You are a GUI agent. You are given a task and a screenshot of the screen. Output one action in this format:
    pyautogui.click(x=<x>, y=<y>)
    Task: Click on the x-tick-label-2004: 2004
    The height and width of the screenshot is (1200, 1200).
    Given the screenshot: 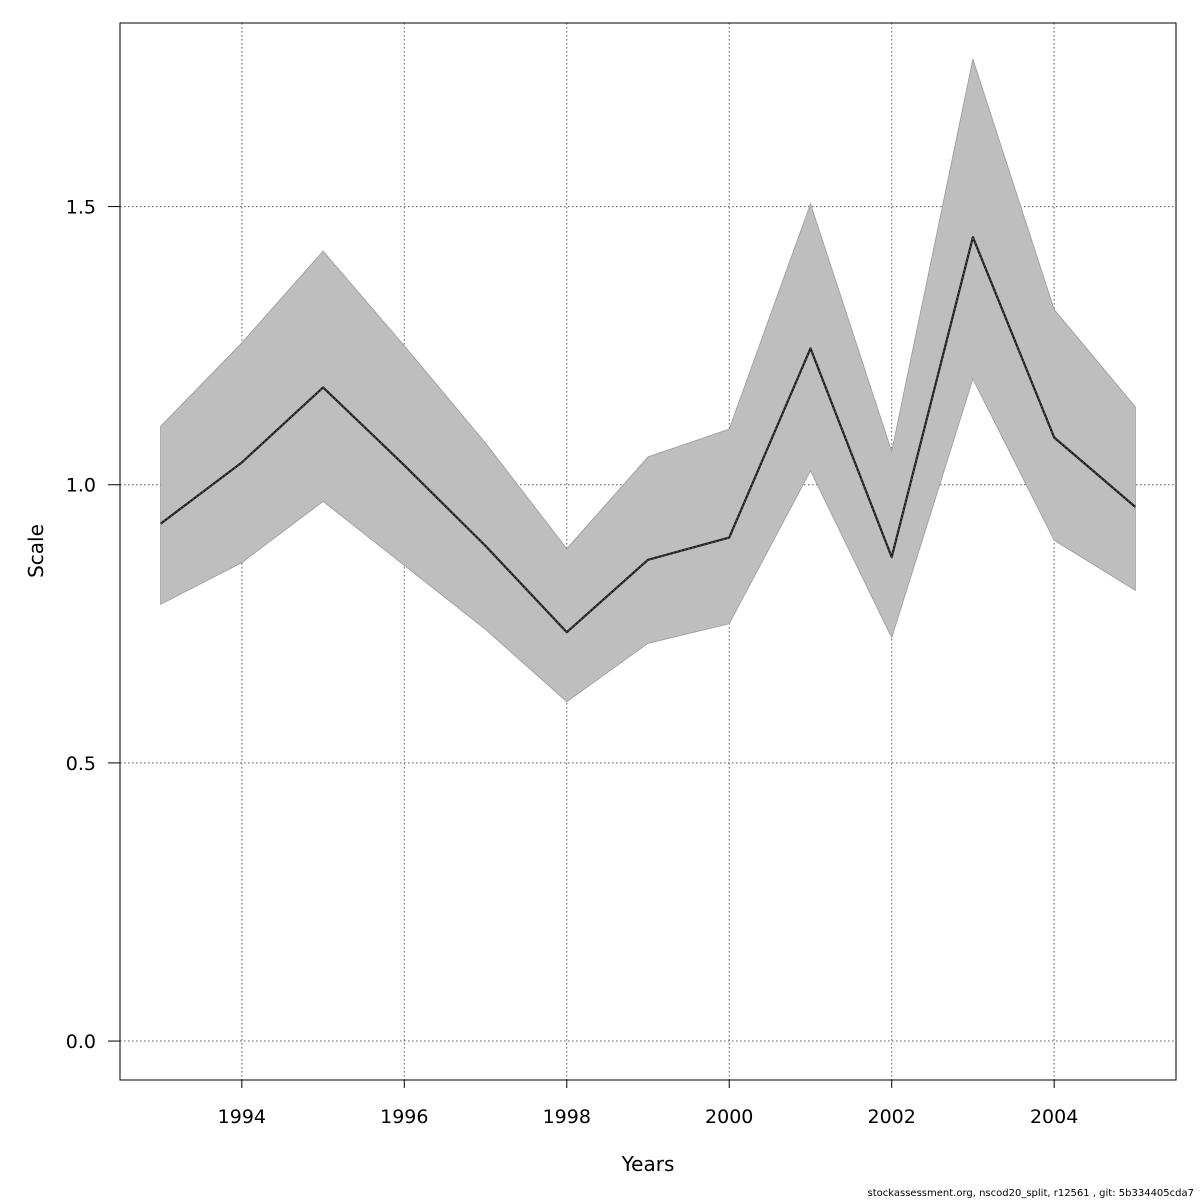 What is the action you would take?
    pyautogui.click(x=1054, y=1117)
    